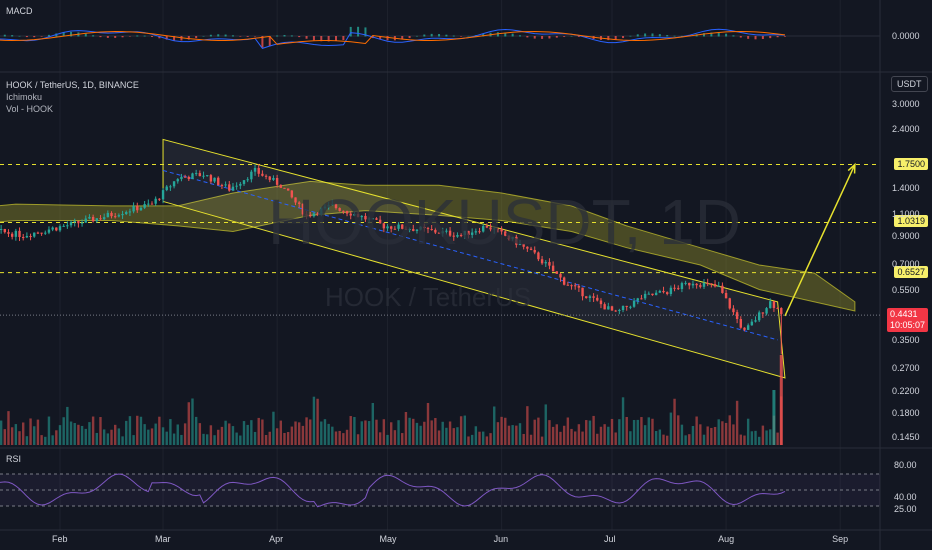 The image size is (932, 550). Describe the element at coordinates (909, 84) in the screenshot. I see `currency-button: USDT` at that location.